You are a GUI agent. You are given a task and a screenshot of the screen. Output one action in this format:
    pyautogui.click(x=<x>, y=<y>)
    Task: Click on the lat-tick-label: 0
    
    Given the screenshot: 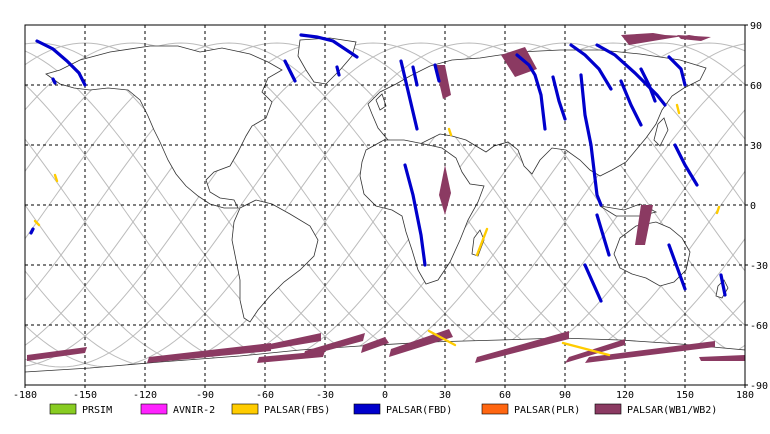 What is the action you would take?
    pyautogui.click(x=753, y=206)
    